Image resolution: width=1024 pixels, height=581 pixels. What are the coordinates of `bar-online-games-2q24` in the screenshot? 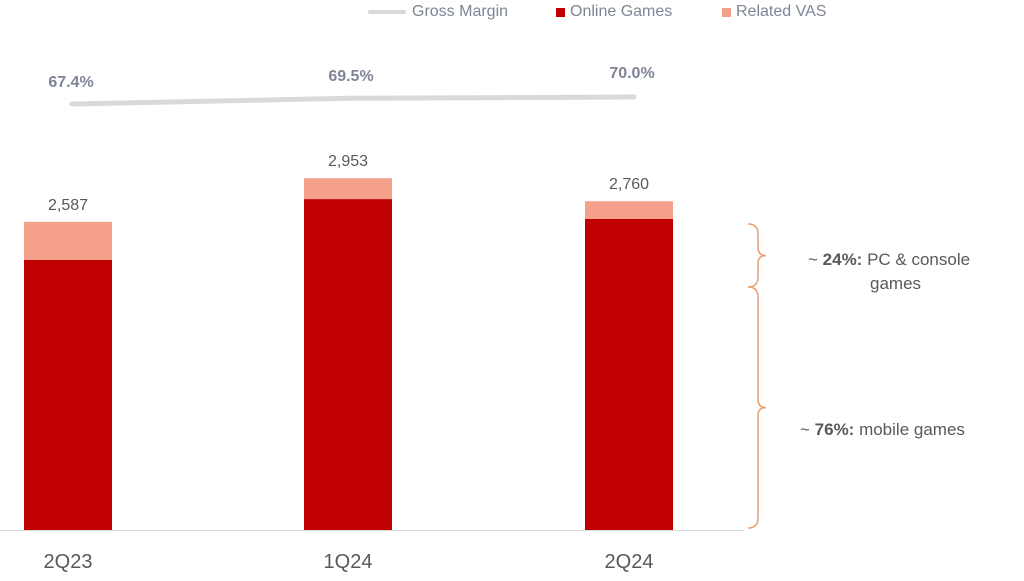 It's located at (629, 374).